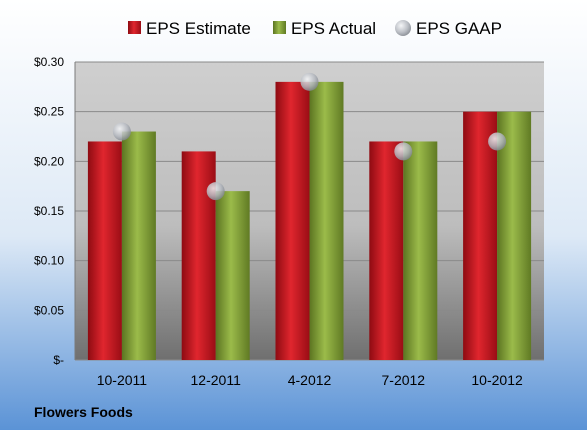 The image size is (587, 430). What do you see at coordinates (49, 261) in the screenshot?
I see `y-tick-label: $0.10` at bounding box center [49, 261].